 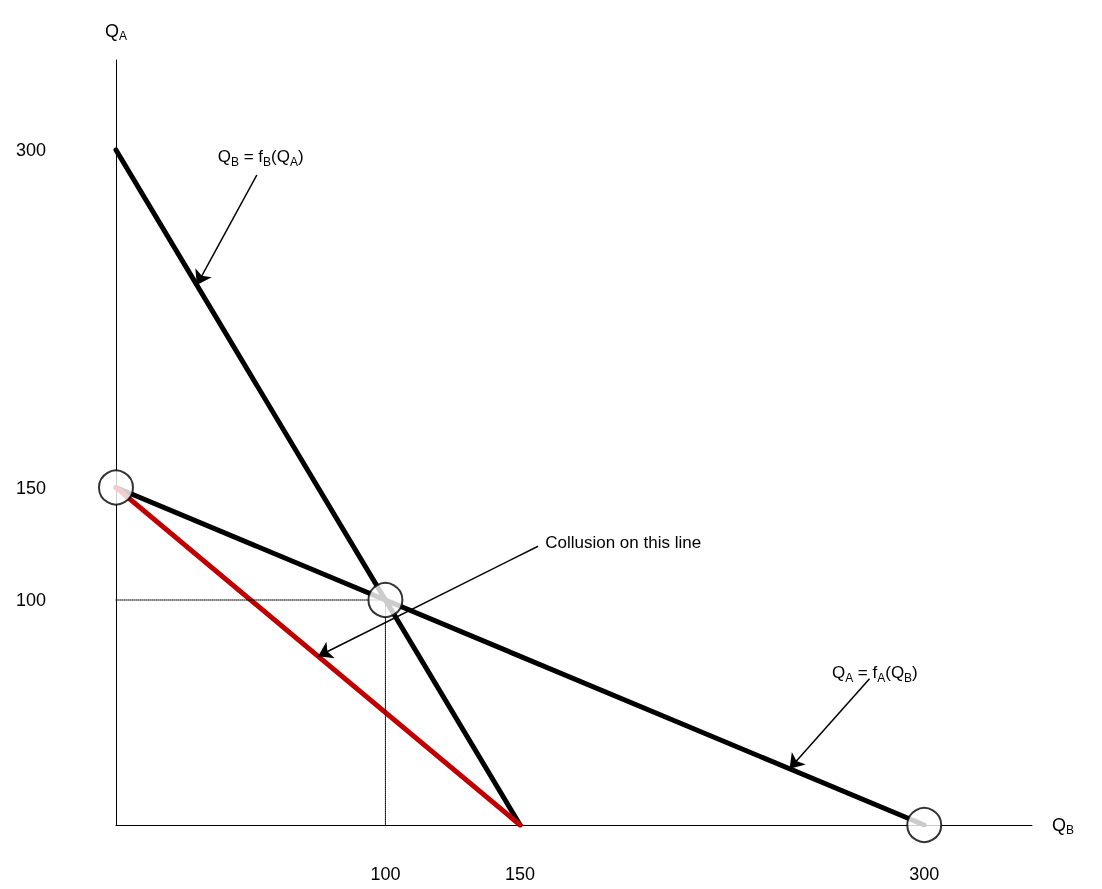 I want to click on x-tick-label: 100, so click(x=385, y=874).